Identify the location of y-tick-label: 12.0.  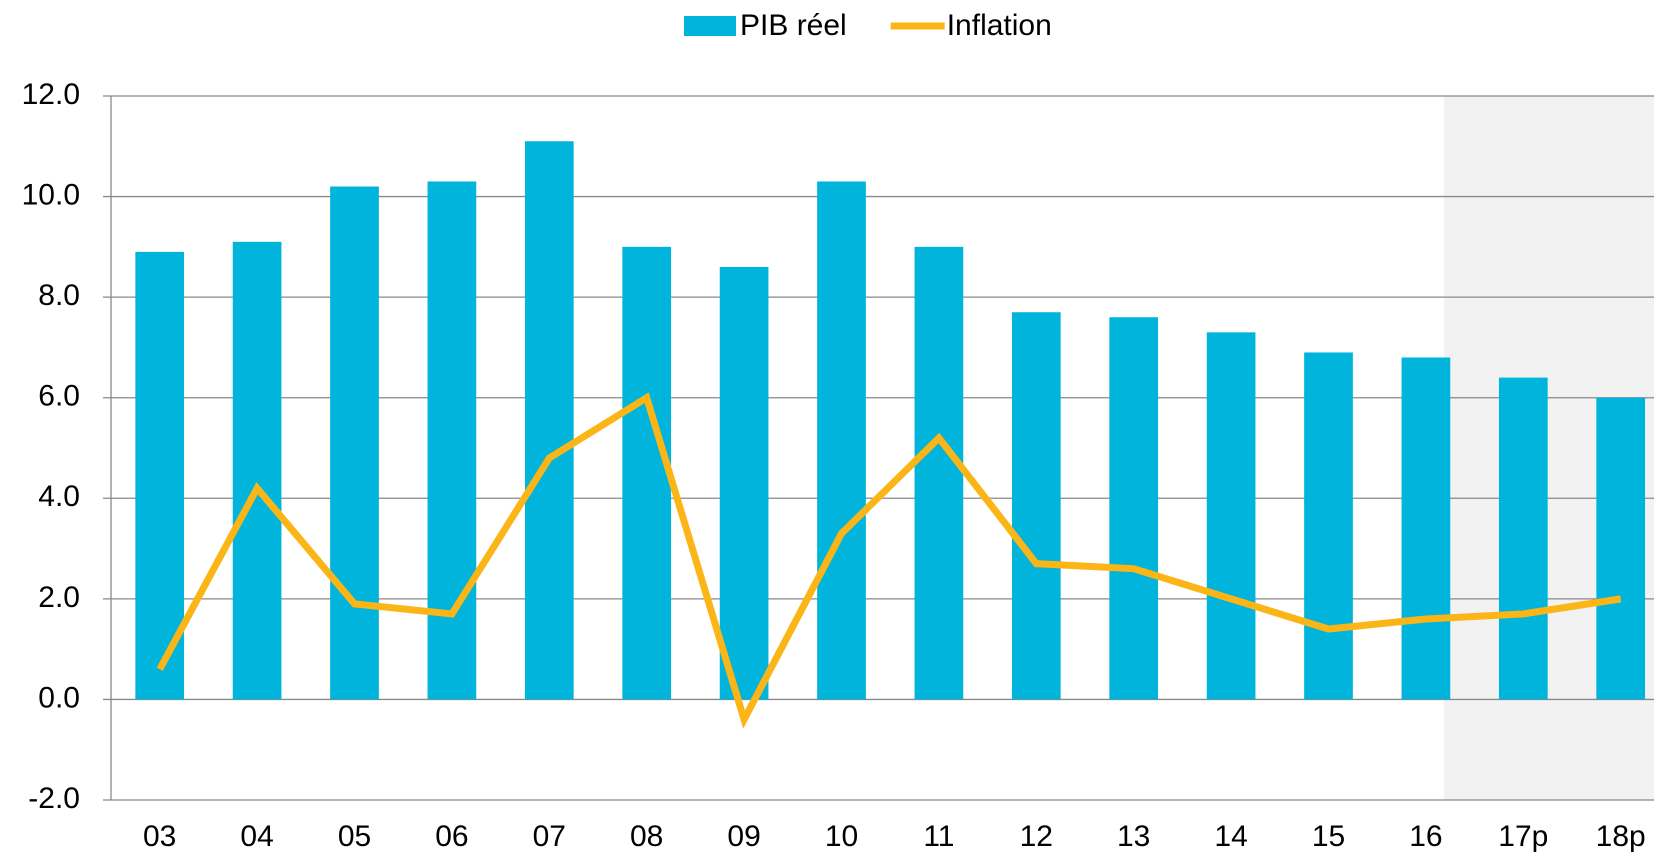
(51, 94).